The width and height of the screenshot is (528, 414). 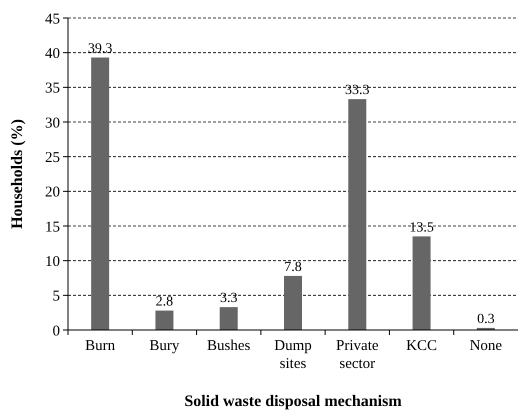 I want to click on x-tick-label: Bushes, so click(x=229, y=346).